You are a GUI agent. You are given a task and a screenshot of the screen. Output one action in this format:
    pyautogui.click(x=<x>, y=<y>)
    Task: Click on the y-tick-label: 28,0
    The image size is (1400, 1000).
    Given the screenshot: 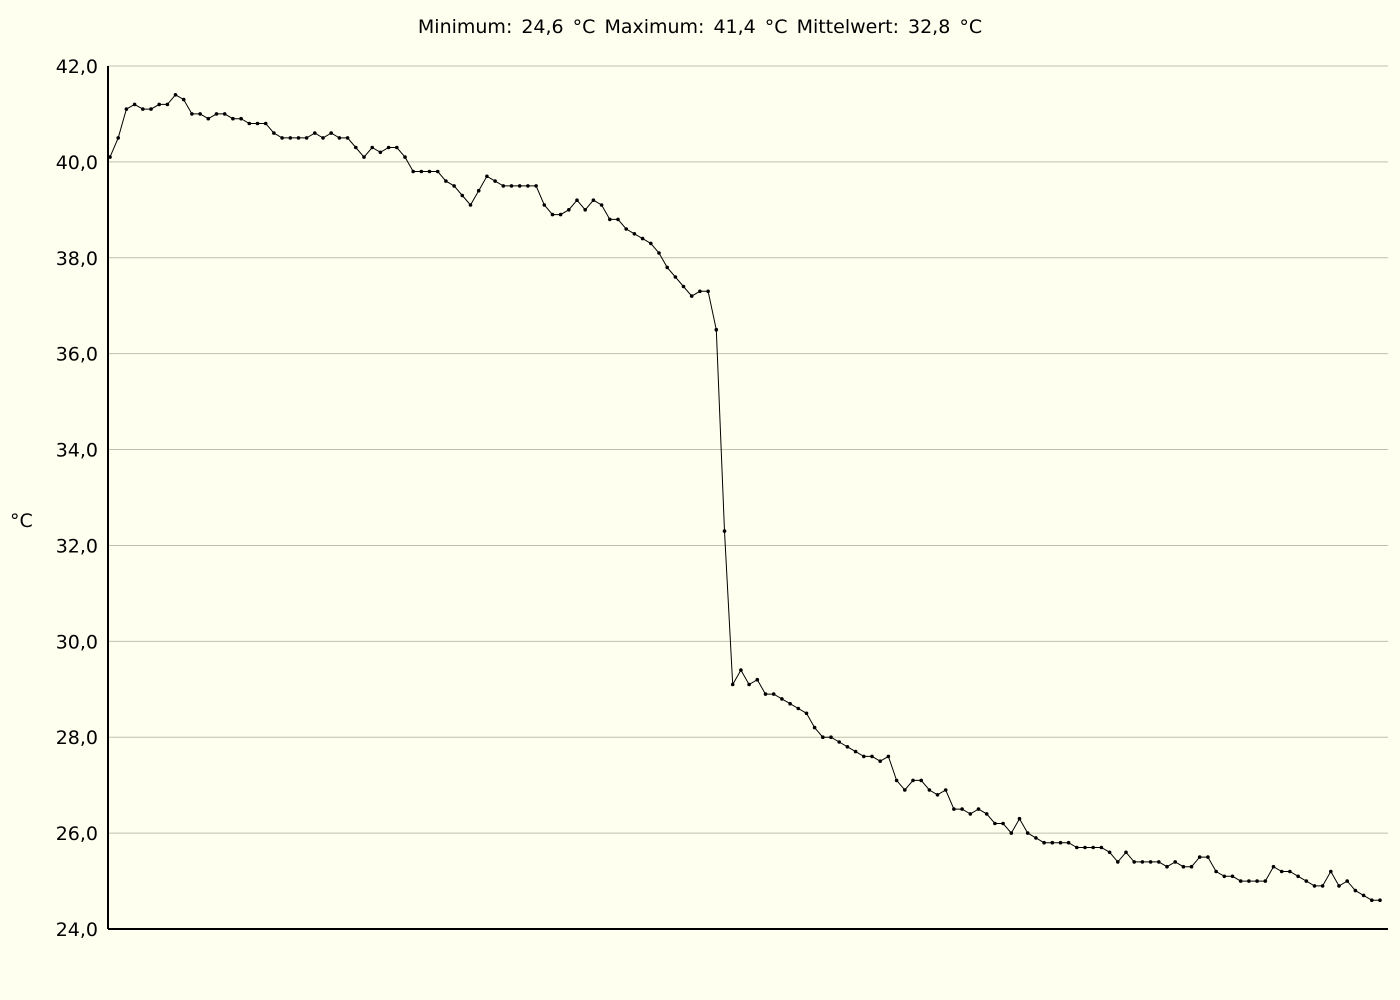 What is the action you would take?
    pyautogui.click(x=77, y=738)
    